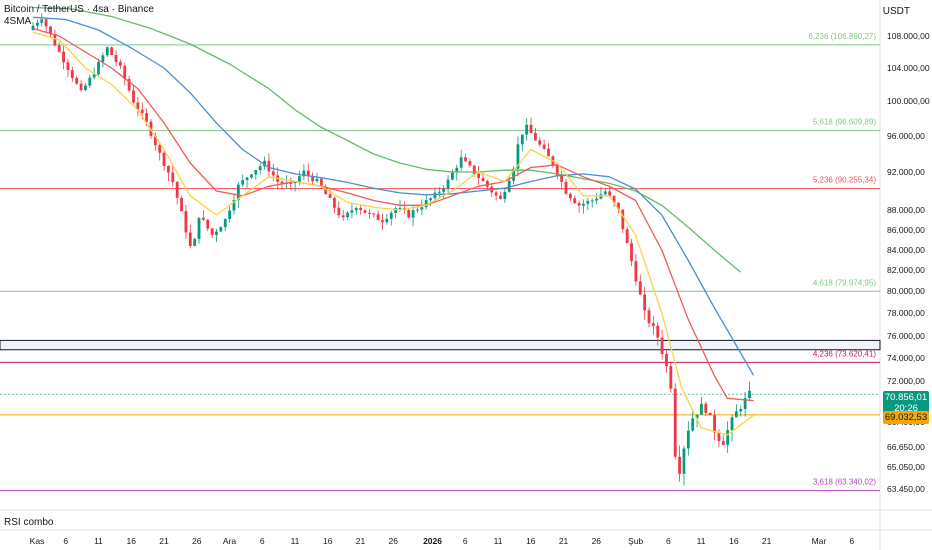 This screenshot has width=932, height=550. I want to click on price-axis-tick: 76.000,00, so click(906, 336).